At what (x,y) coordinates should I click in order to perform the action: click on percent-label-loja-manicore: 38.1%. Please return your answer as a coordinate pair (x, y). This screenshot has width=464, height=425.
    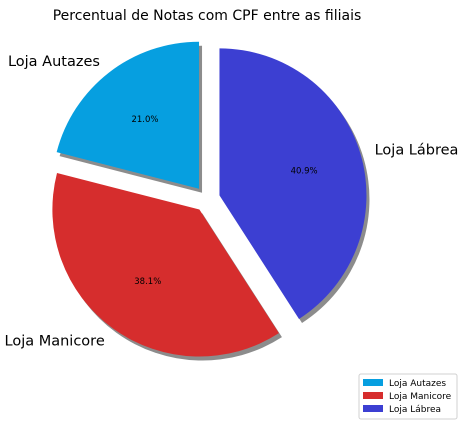
    Looking at the image, I should click on (147, 282).